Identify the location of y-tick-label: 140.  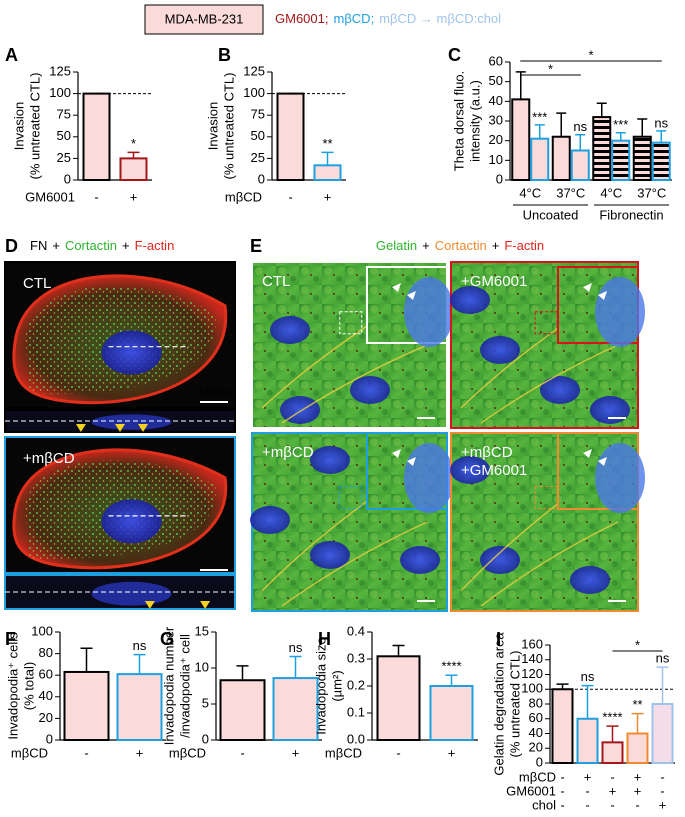
(532, 658).